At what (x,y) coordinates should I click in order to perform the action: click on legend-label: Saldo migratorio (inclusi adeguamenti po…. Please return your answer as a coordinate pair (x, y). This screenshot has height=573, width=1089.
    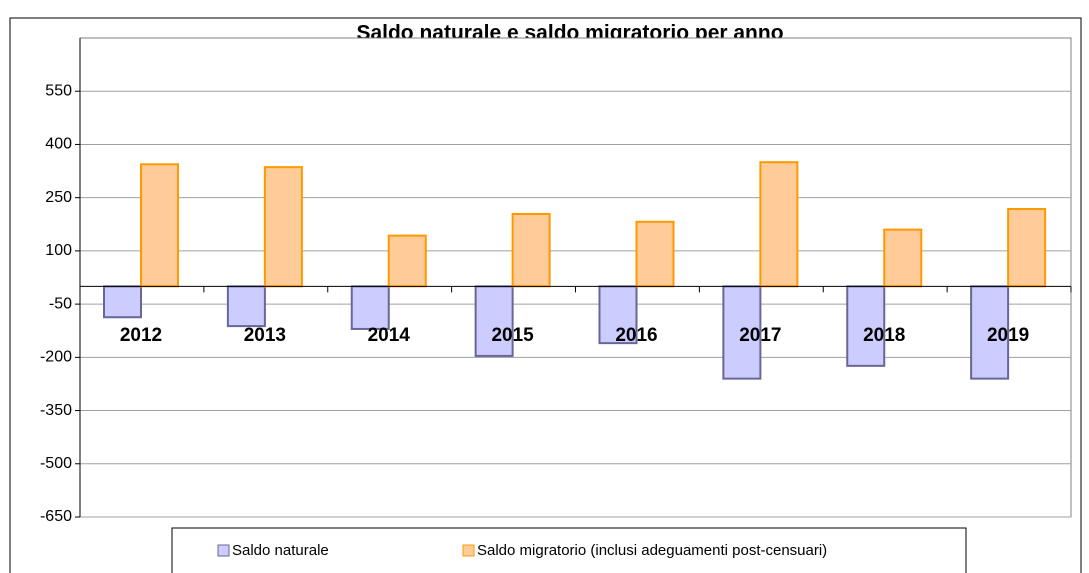
    Looking at the image, I should click on (652, 550).